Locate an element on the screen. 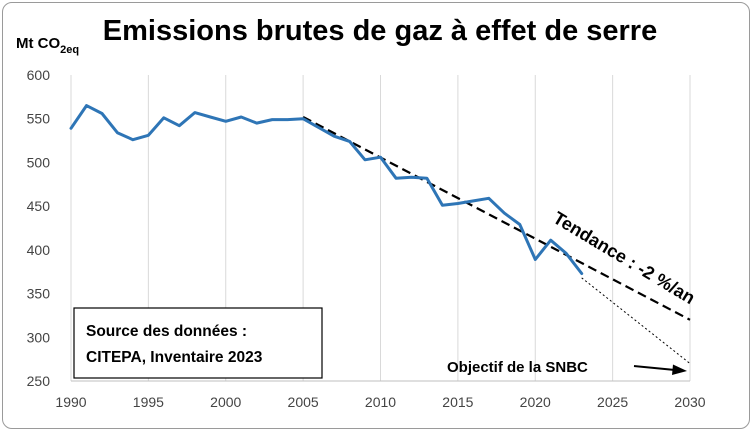 The width and height of the screenshot is (754, 433). x-tick-label: 1990 is located at coordinates (70, 402).